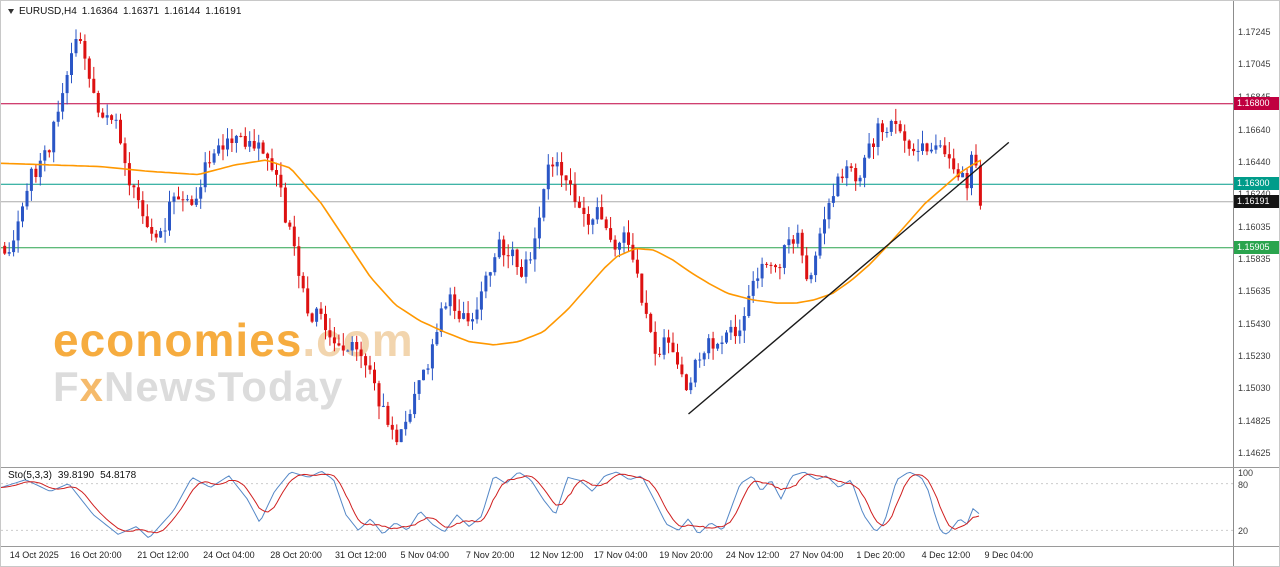 The image size is (1280, 567). Describe the element at coordinates (1254, 291) in the screenshot. I see `price-tick: 1.15635` at that location.